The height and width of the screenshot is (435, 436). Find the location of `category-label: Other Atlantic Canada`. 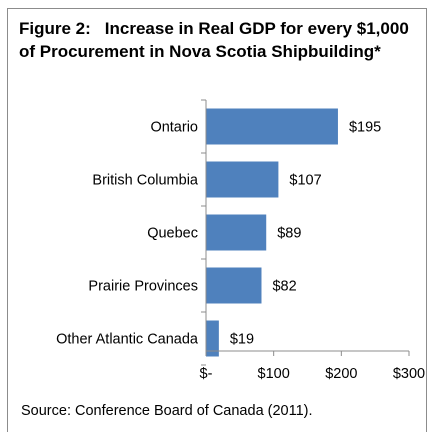

category-label: Other Atlantic Canada is located at coordinates (127, 340).